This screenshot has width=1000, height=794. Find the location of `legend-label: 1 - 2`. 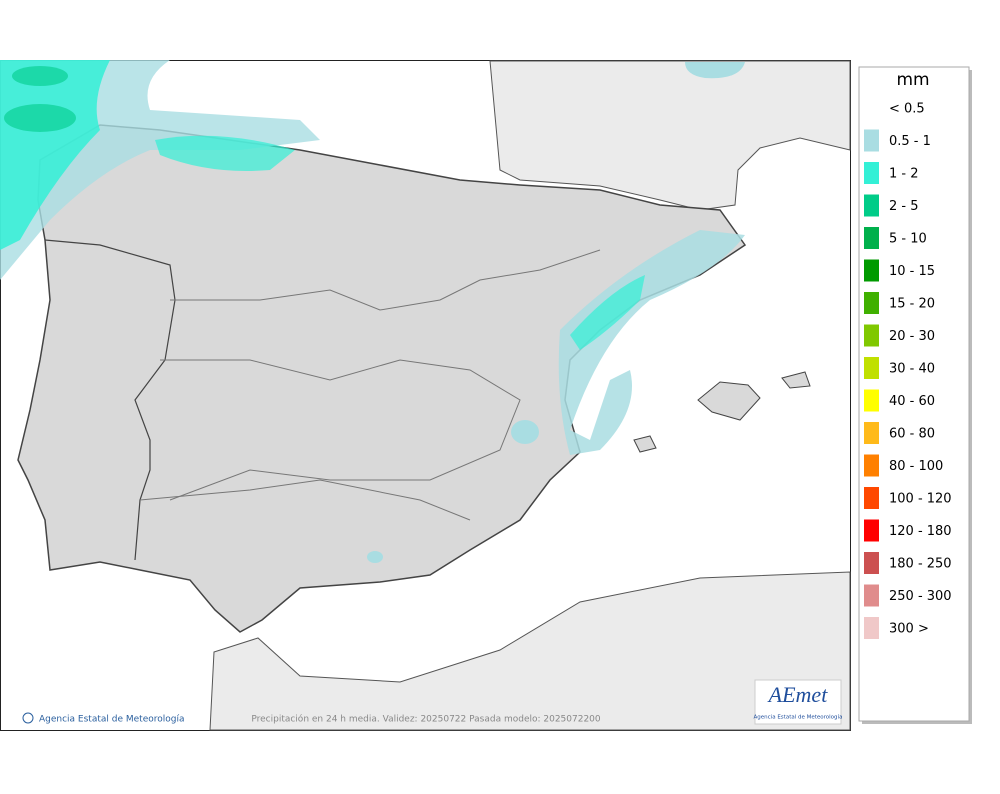

legend-label: 1 - 2 is located at coordinates (904, 174).